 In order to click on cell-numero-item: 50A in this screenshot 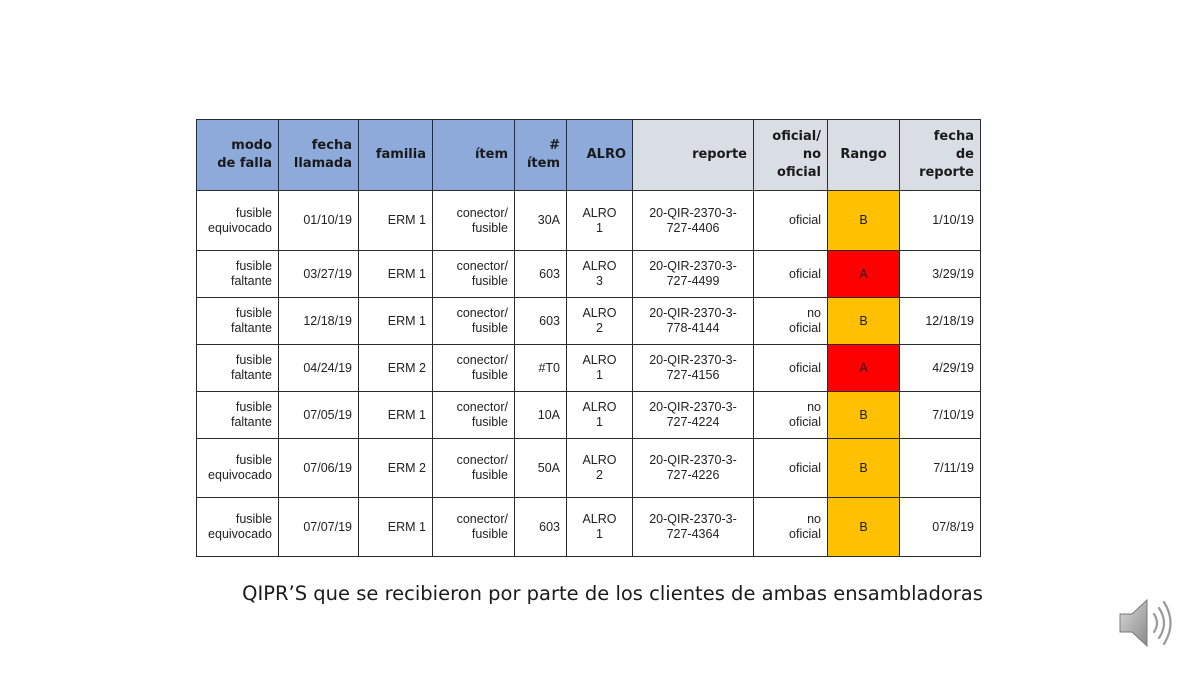, I will do `click(540, 468)`.